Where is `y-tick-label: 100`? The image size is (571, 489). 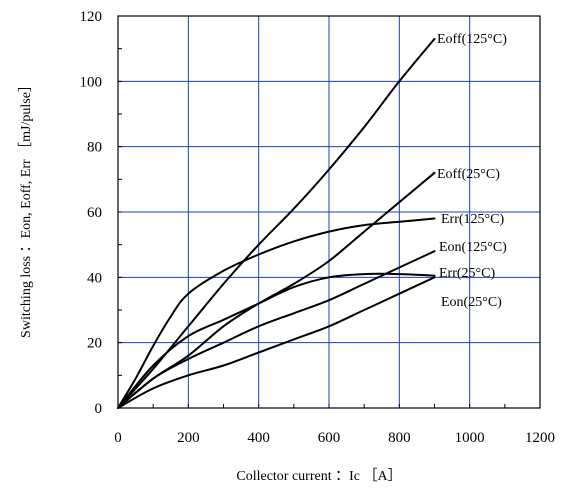
y-tick-label: 100 is located at coordinates (91, 82).